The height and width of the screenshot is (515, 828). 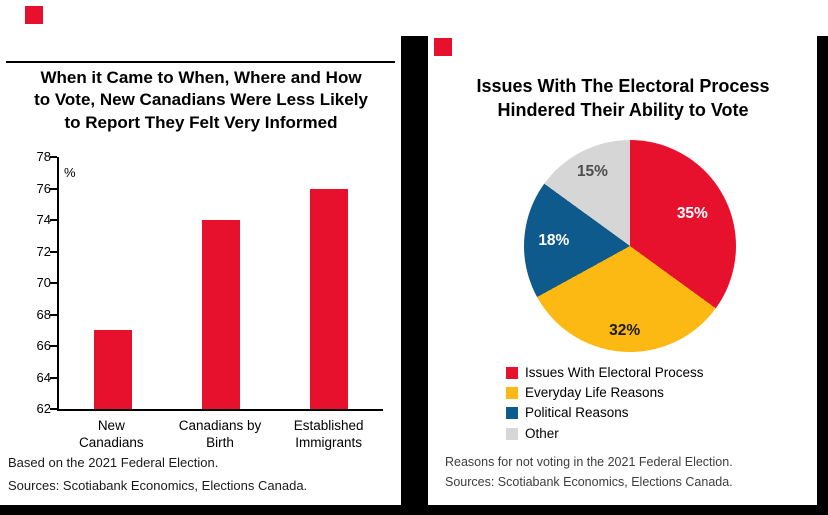 What do you see at coordinates (43, 188) in the screenshot?
I see `y-tick-label: 76` at bounding box center [43, 188].